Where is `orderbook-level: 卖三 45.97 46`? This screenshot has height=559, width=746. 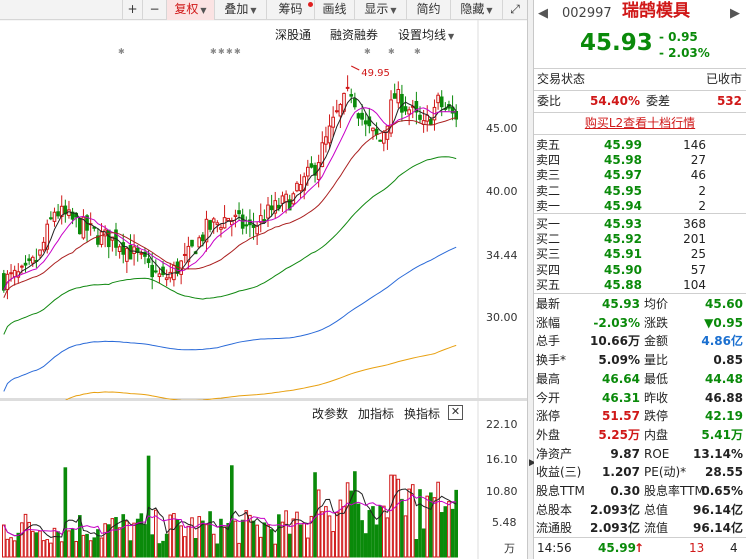
orderbook-level: 卖三 45.97 46 is located at coordinates (640, 175).